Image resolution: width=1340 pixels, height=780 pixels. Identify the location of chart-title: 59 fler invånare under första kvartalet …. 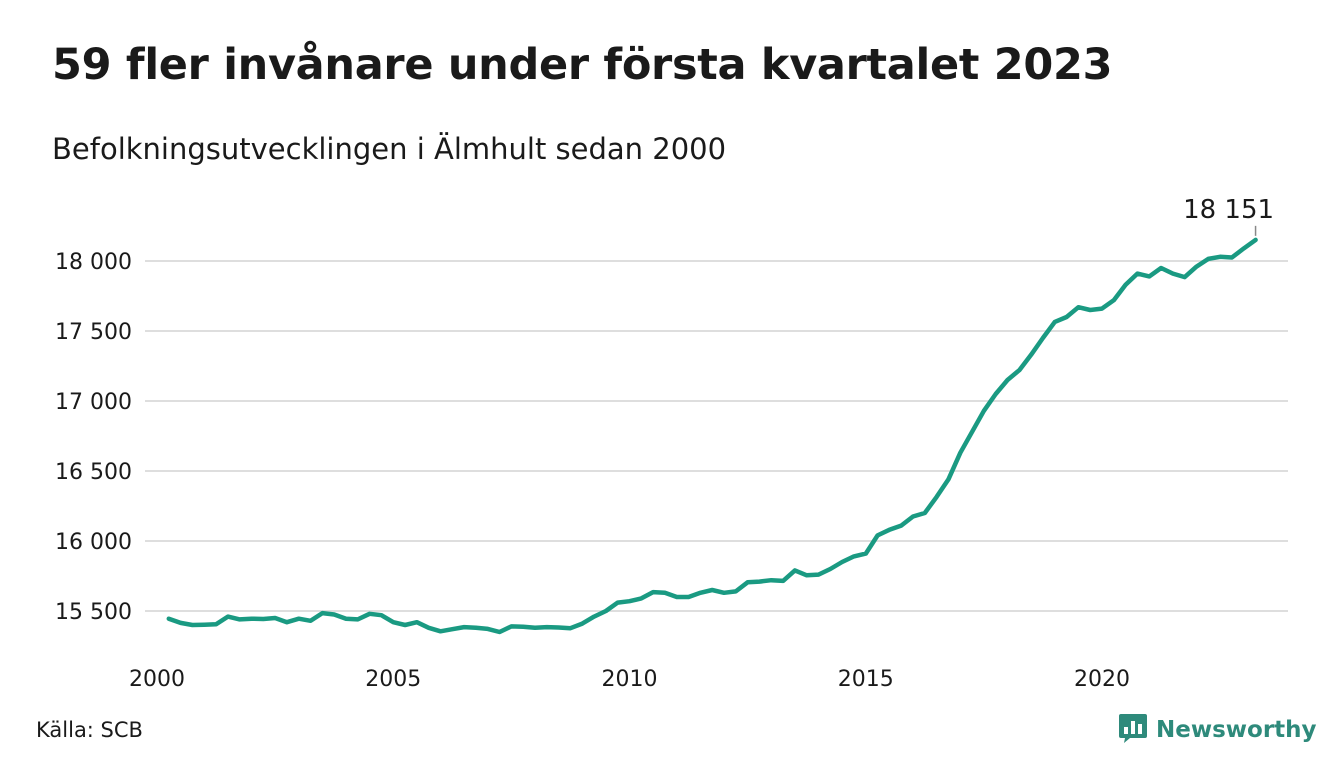
(582, 65).